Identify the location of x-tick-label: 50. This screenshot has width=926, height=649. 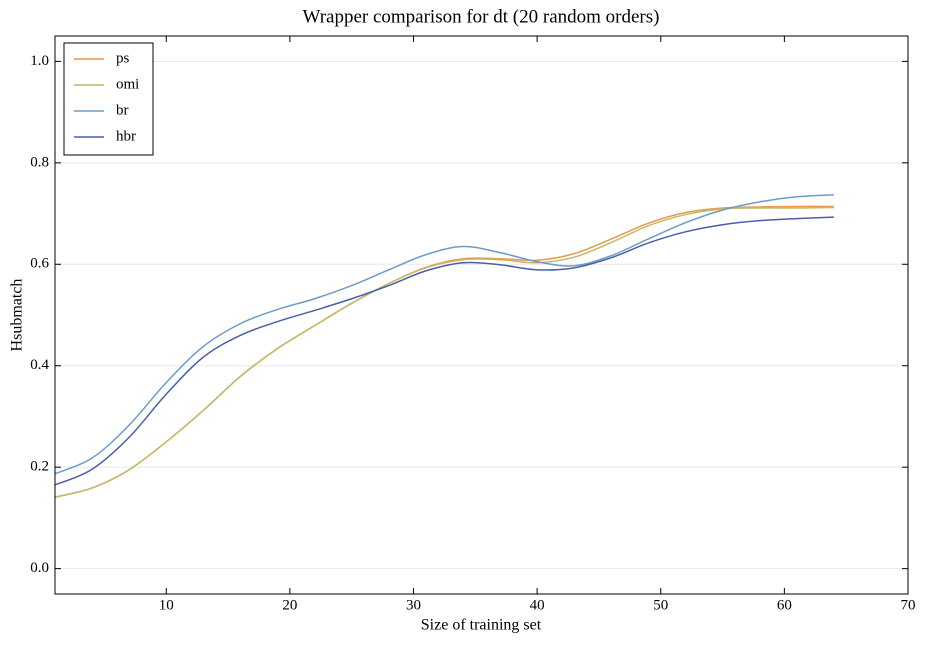
(660, 605).